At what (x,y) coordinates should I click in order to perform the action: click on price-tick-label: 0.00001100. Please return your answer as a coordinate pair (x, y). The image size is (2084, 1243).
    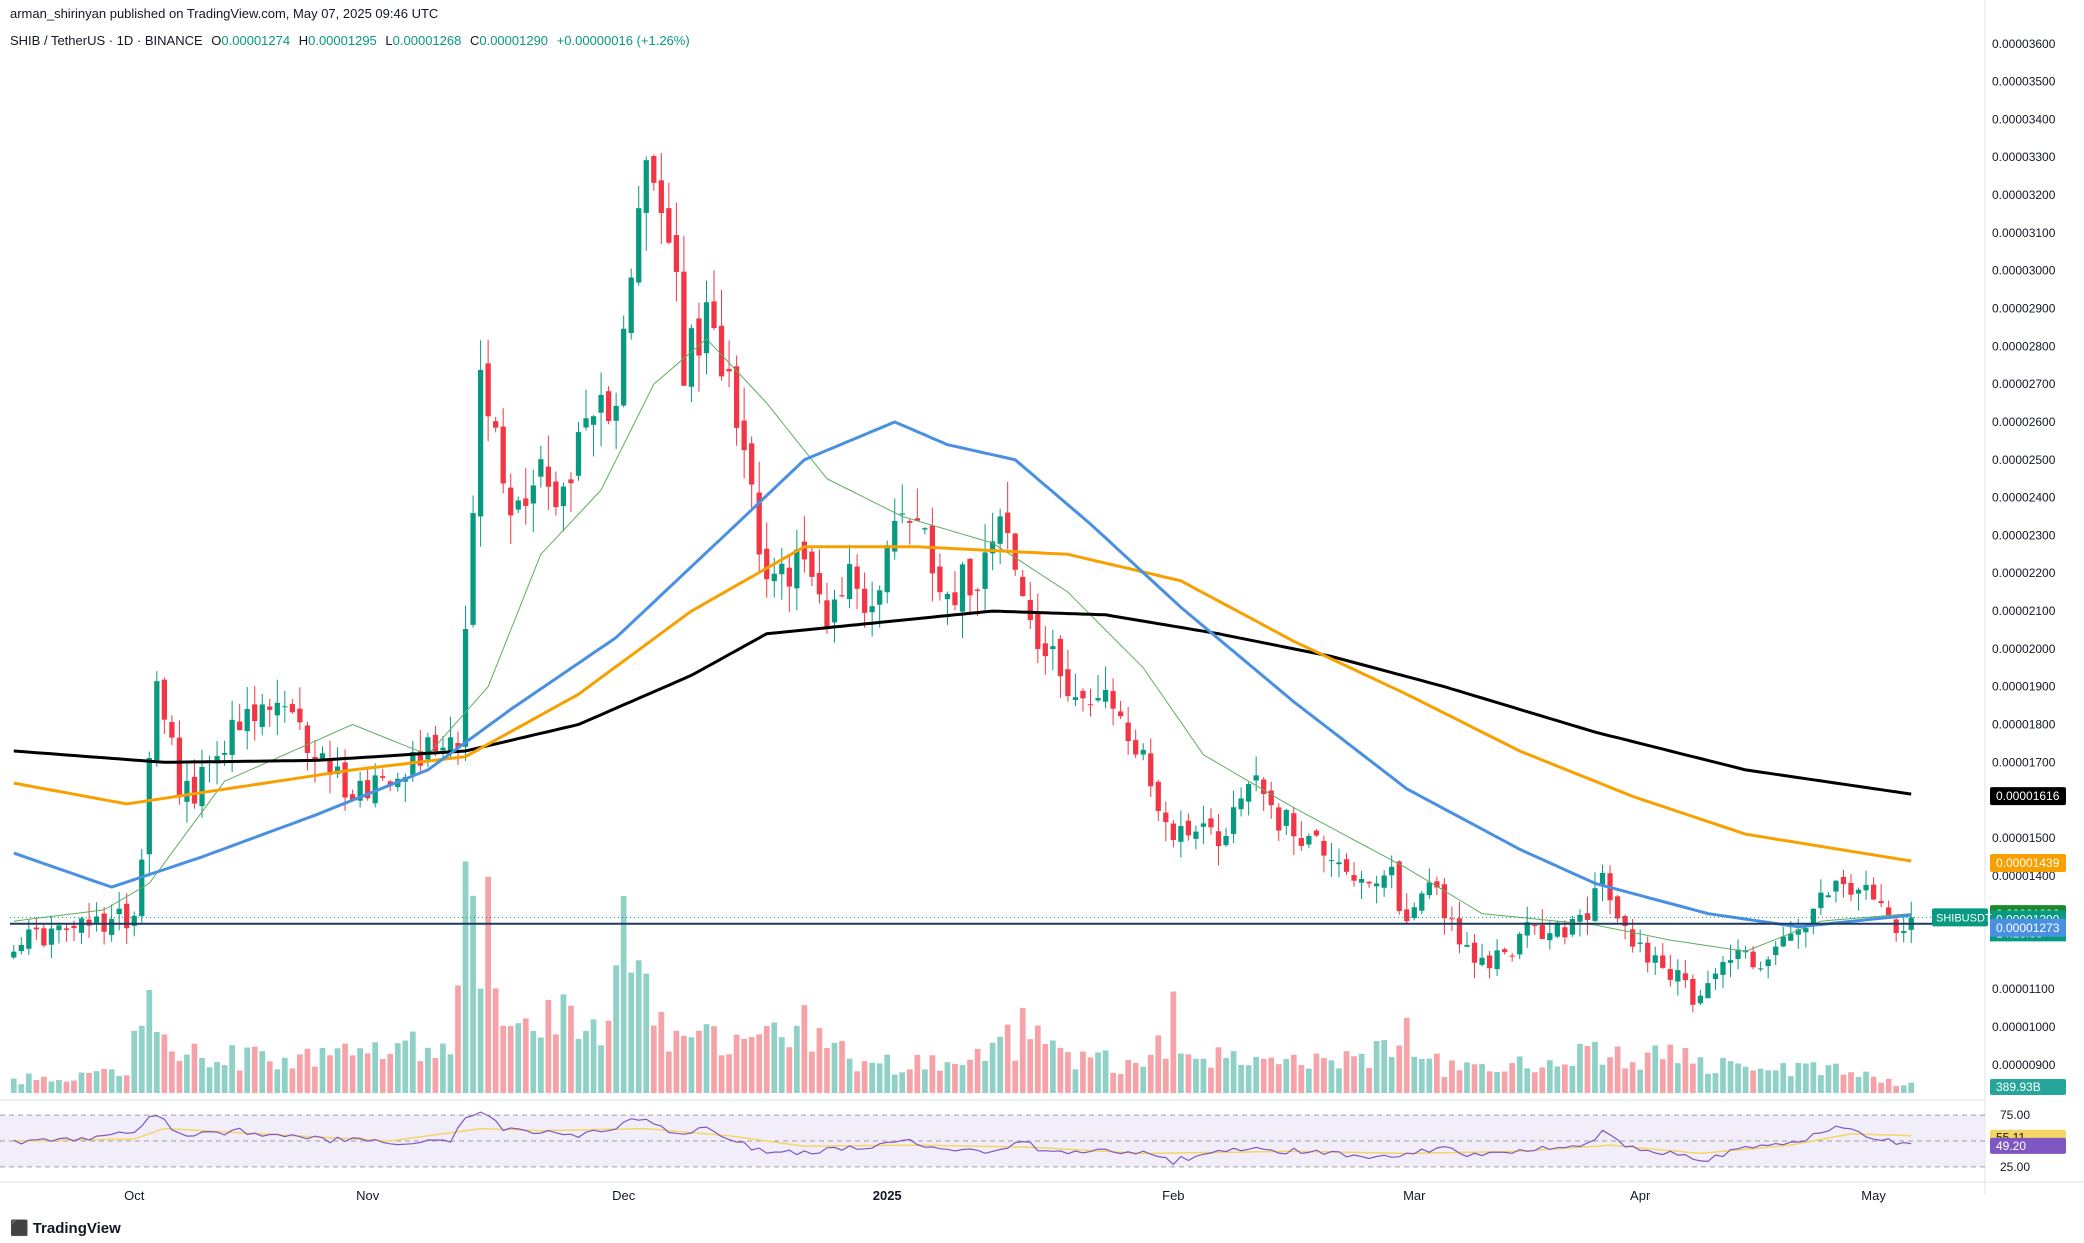
    Looking at the image, I should click on (2023, 989).